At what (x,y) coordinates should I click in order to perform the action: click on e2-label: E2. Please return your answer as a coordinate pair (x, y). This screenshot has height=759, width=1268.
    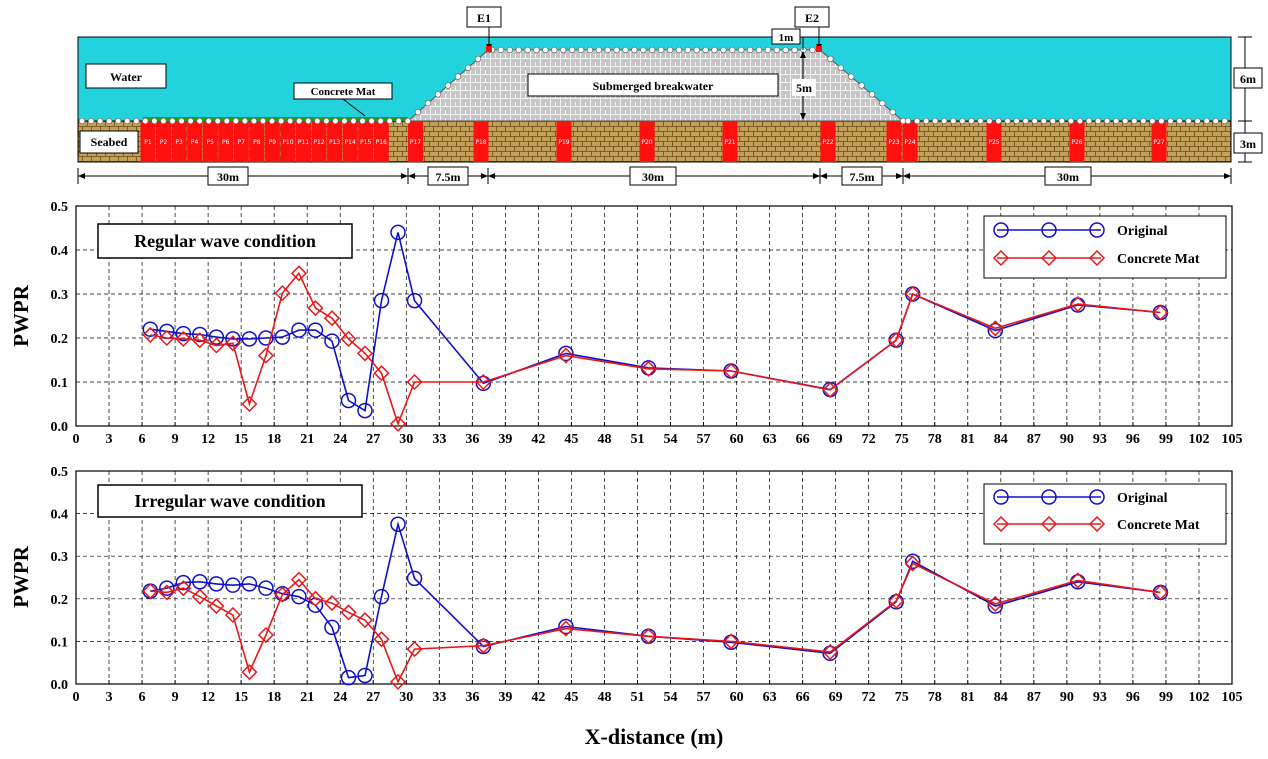
    Looking at the image, I should click on (812, 18).